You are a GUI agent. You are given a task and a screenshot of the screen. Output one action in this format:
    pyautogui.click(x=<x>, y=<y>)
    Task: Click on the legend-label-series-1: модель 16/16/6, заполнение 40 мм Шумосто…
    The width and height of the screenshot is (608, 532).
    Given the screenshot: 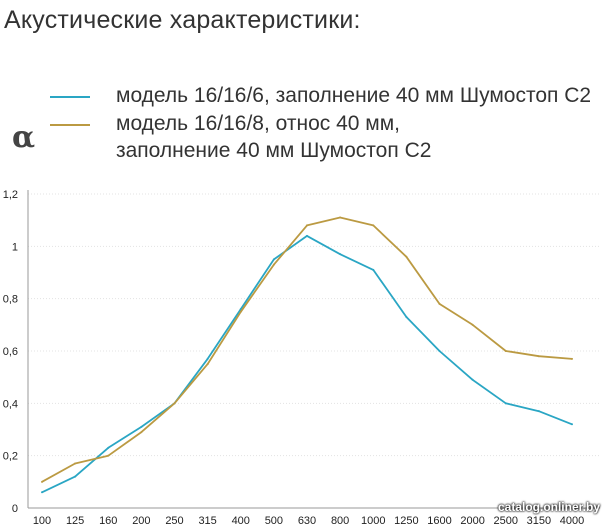 What is the action you would take?
    pyautogui.click(x=353, y=95)
    